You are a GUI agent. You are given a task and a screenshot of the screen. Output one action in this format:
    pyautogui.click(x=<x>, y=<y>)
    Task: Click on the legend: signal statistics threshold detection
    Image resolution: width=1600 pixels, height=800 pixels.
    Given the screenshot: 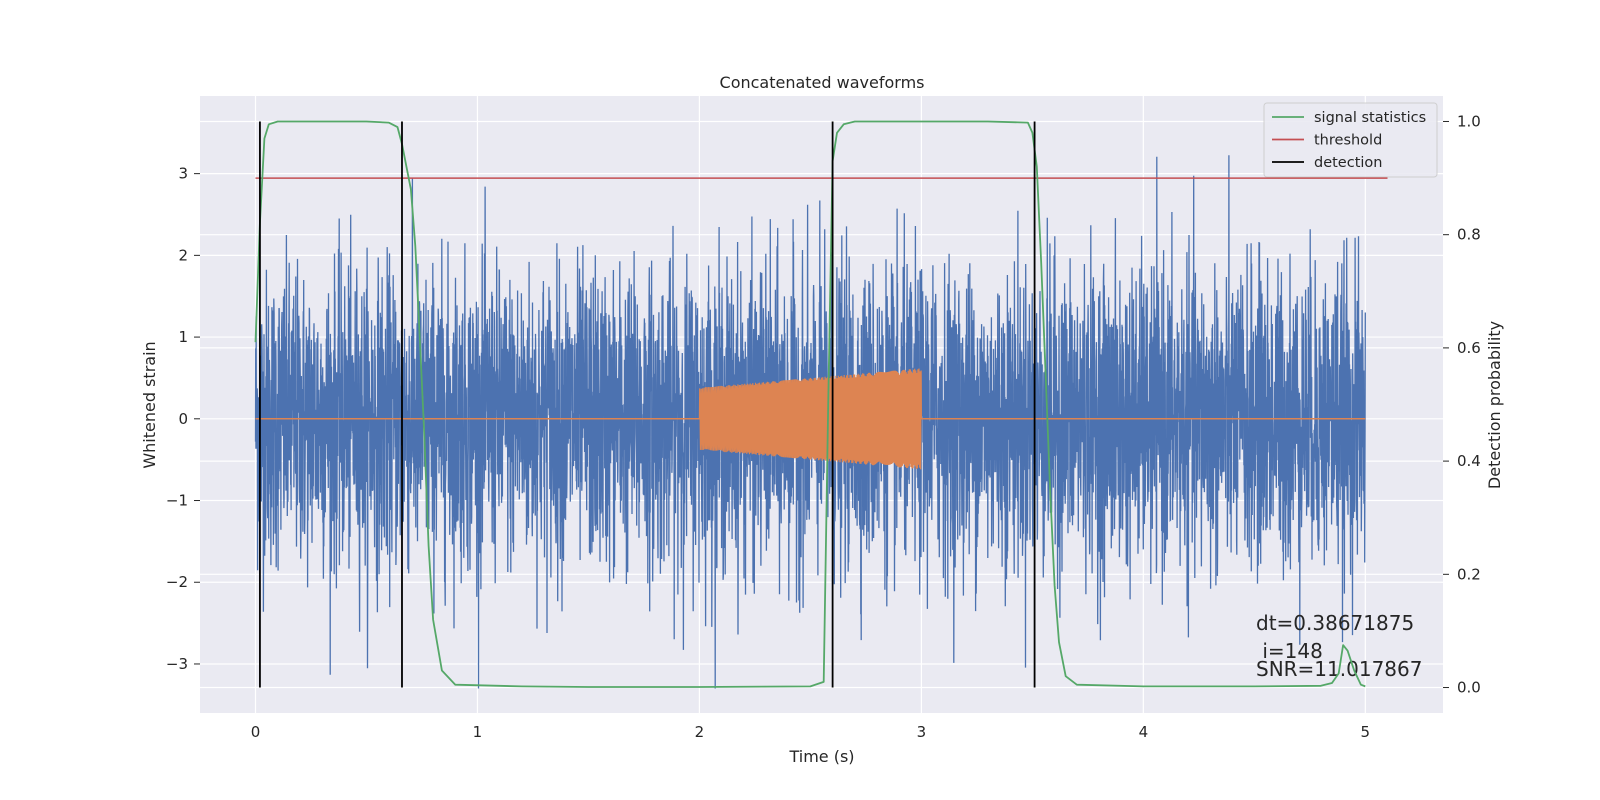 What is the action you would take?
    pyautogui.click(x=1350, y=140)
    